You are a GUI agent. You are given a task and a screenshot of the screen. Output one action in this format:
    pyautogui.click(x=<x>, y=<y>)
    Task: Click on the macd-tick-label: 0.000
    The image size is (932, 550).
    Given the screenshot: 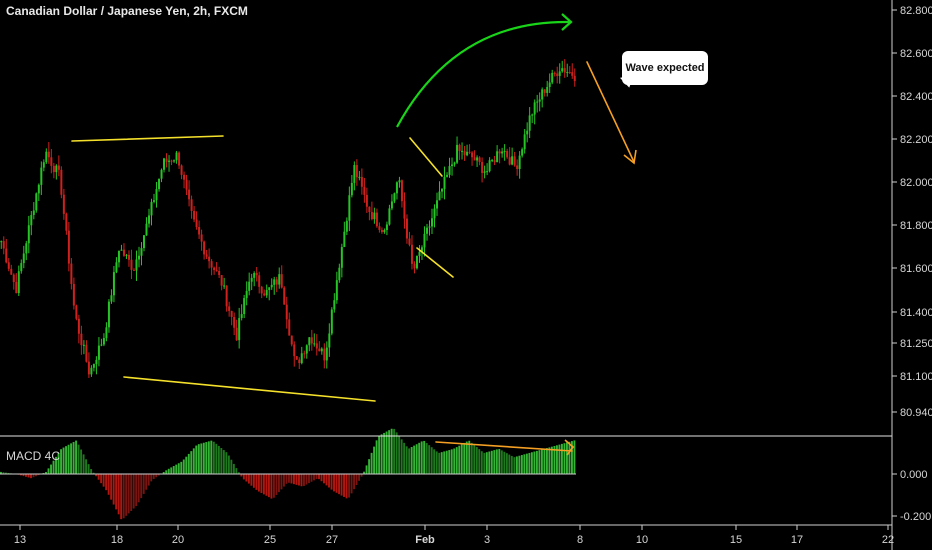 What is the action you would take?
    pyautogui.click(x=914, y=475)
    